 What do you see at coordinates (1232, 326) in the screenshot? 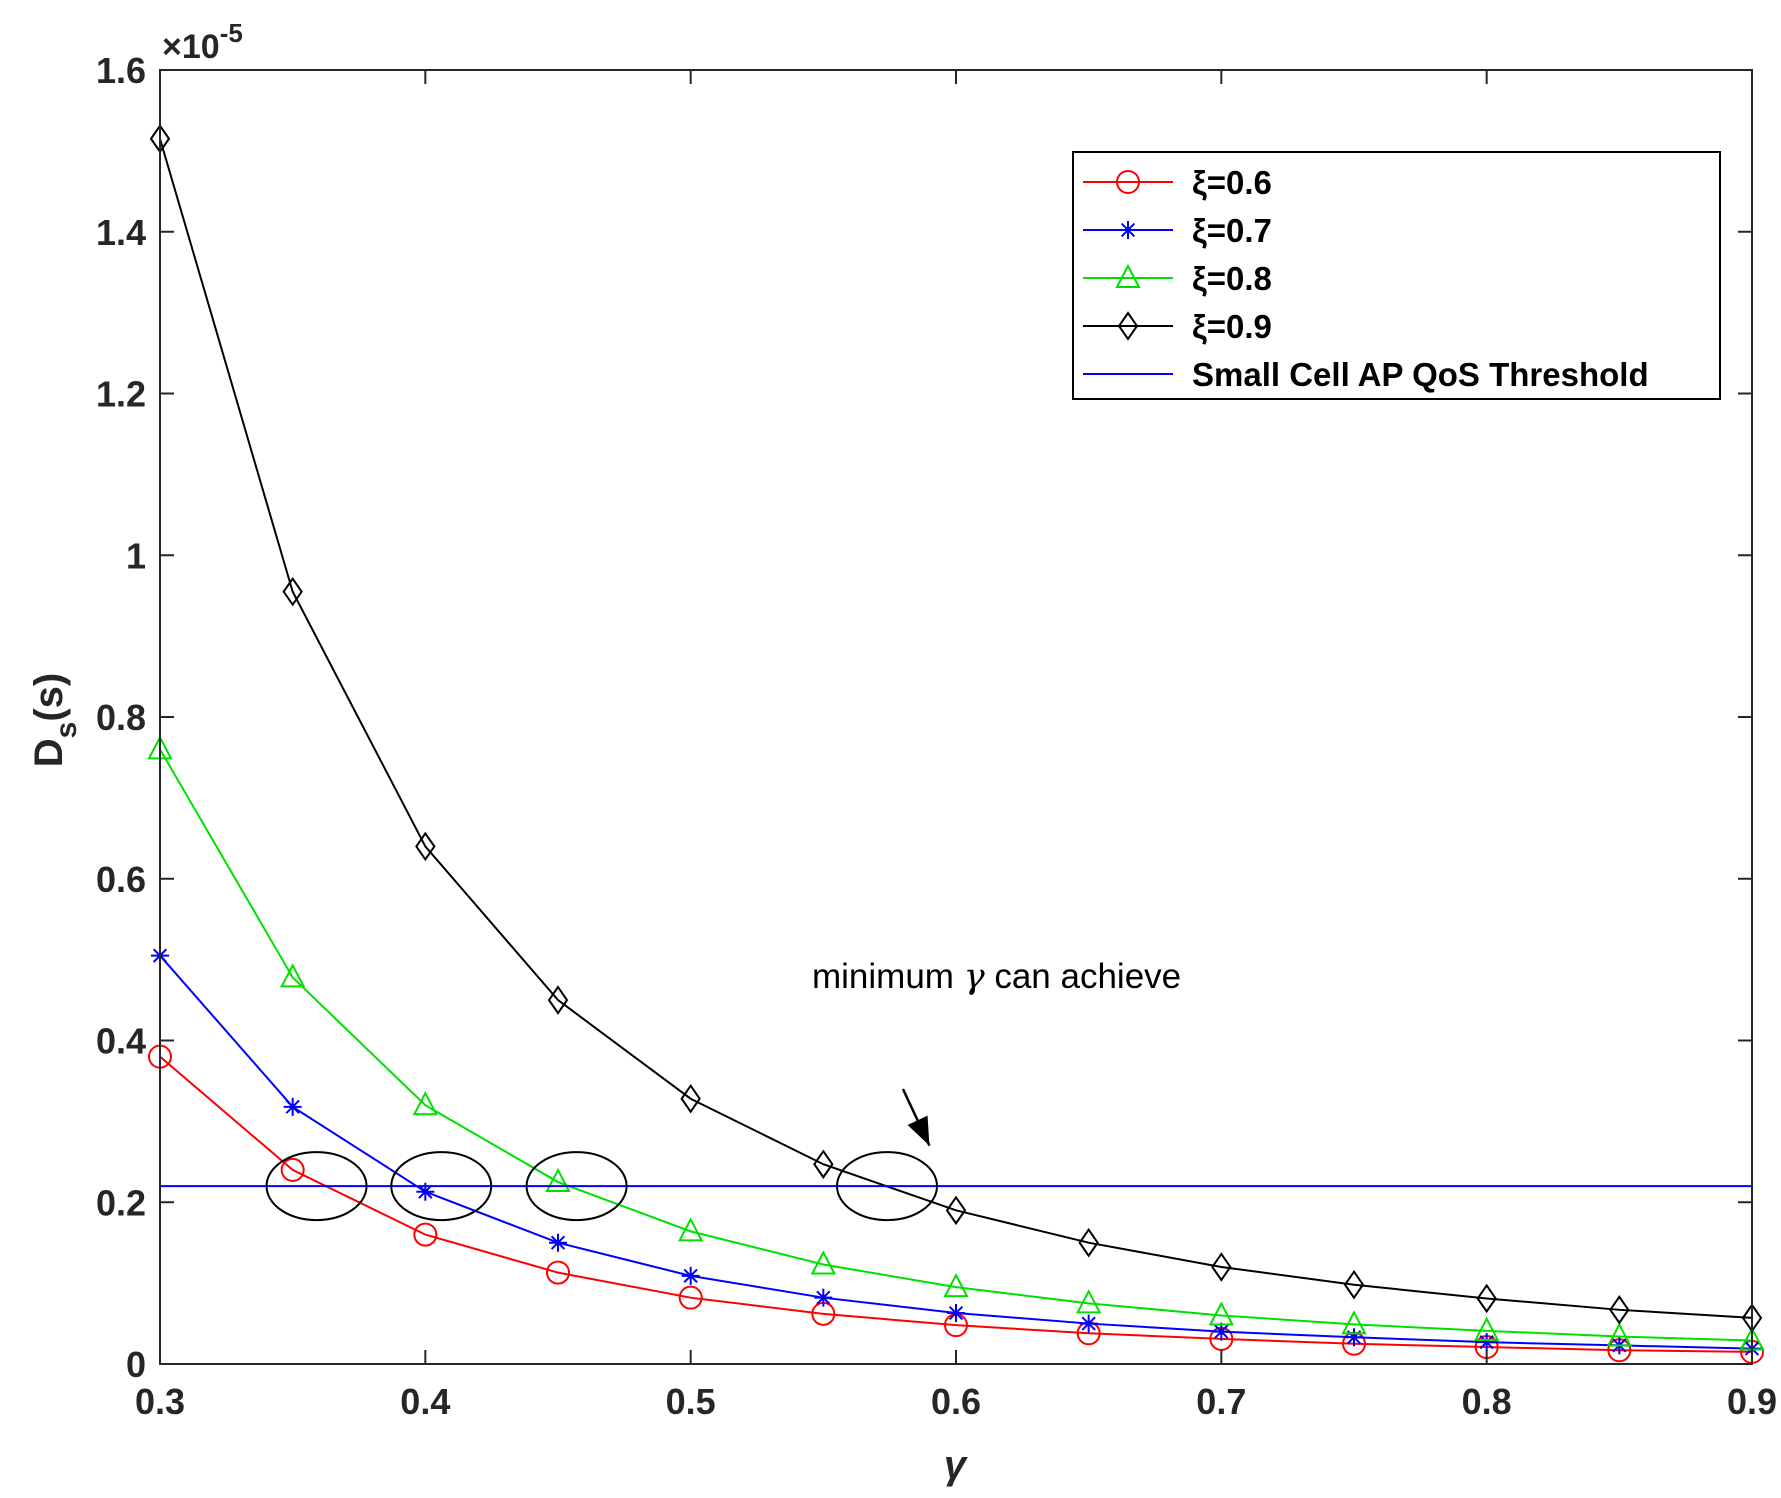
I see `legend-label-3: ξ=0.9` at bounding box center [1232, 326].